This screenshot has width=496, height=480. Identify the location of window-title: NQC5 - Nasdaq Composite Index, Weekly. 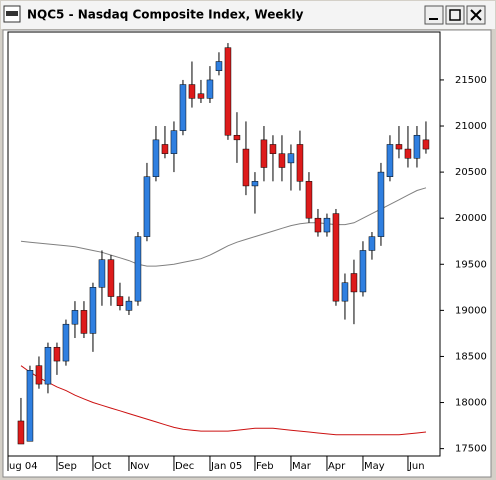
(165, 15).